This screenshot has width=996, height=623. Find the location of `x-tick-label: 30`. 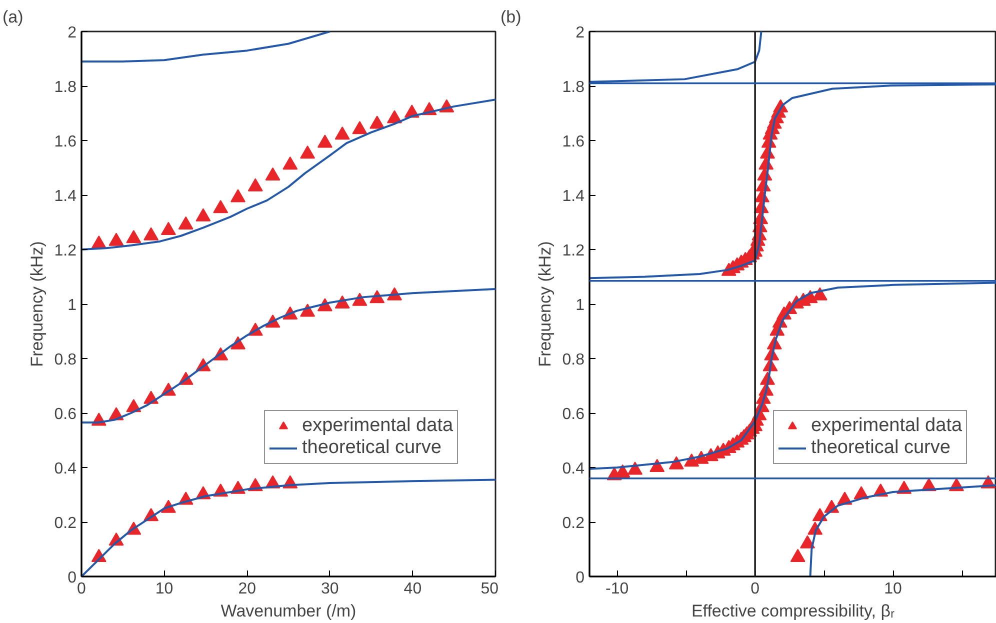

x-tick-label: 30 is located at coordinates (330, 589).